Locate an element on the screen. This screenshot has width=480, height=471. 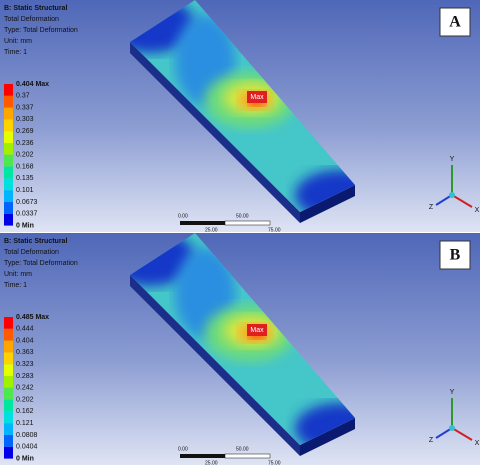
legend-label: 0.162 is located at coordinates (25, 411).